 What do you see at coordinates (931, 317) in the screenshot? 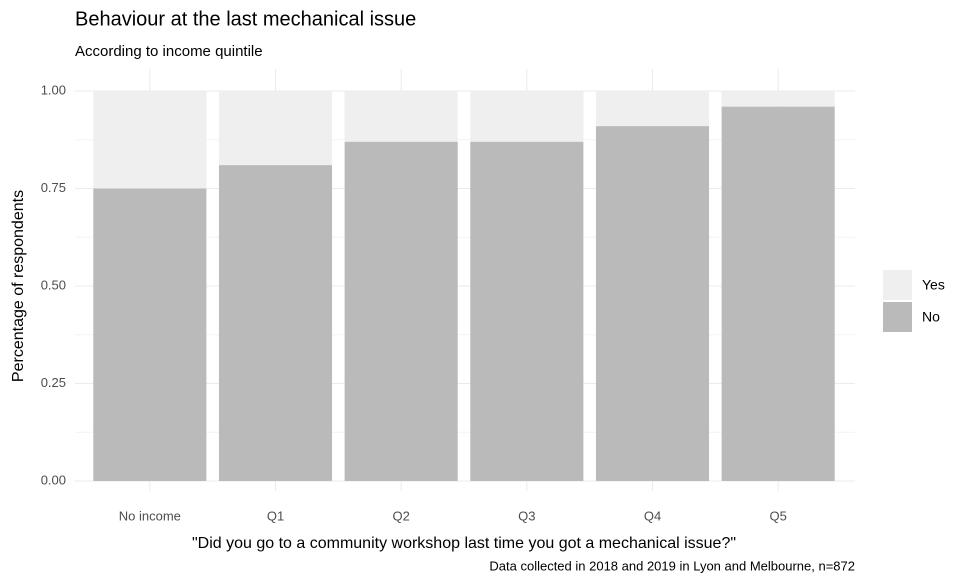
I see `legend-label: No` at bounding box center [931, 317].